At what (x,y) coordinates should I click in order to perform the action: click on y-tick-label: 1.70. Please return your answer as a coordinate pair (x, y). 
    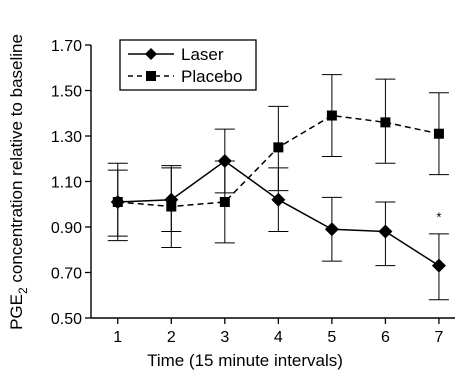
    Looking at the image, I should click on (66, 46).